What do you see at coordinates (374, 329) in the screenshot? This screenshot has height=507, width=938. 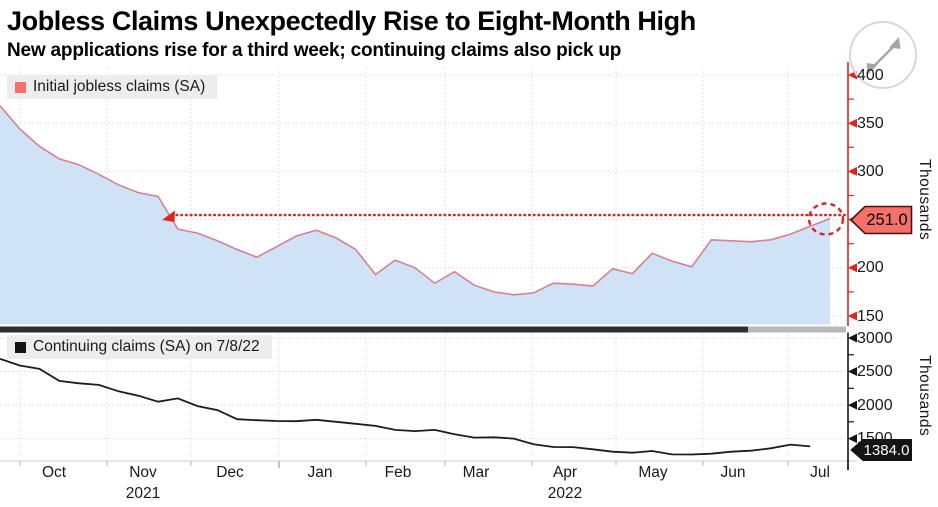 I see `panel-divider-handle` at bounding box center [374, 329].